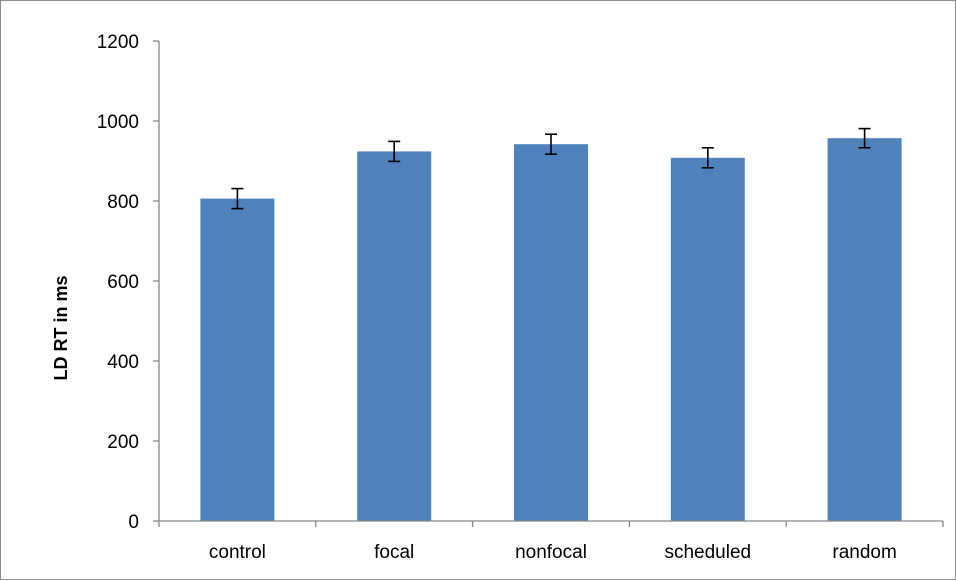  I want to click on x-tick-label-focal: focal, so click(394, 552).